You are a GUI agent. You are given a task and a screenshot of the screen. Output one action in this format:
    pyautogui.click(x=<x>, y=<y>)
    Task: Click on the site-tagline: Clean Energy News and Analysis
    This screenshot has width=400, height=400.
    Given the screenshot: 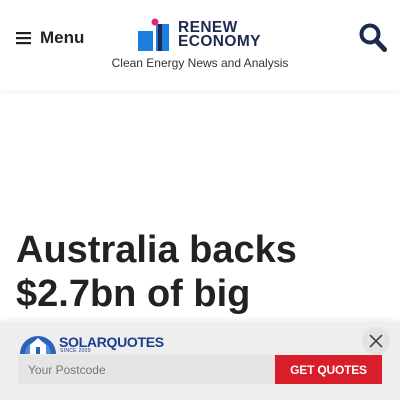 What is the action you would take?
    pyautogui.click(x=200, y=63)
    